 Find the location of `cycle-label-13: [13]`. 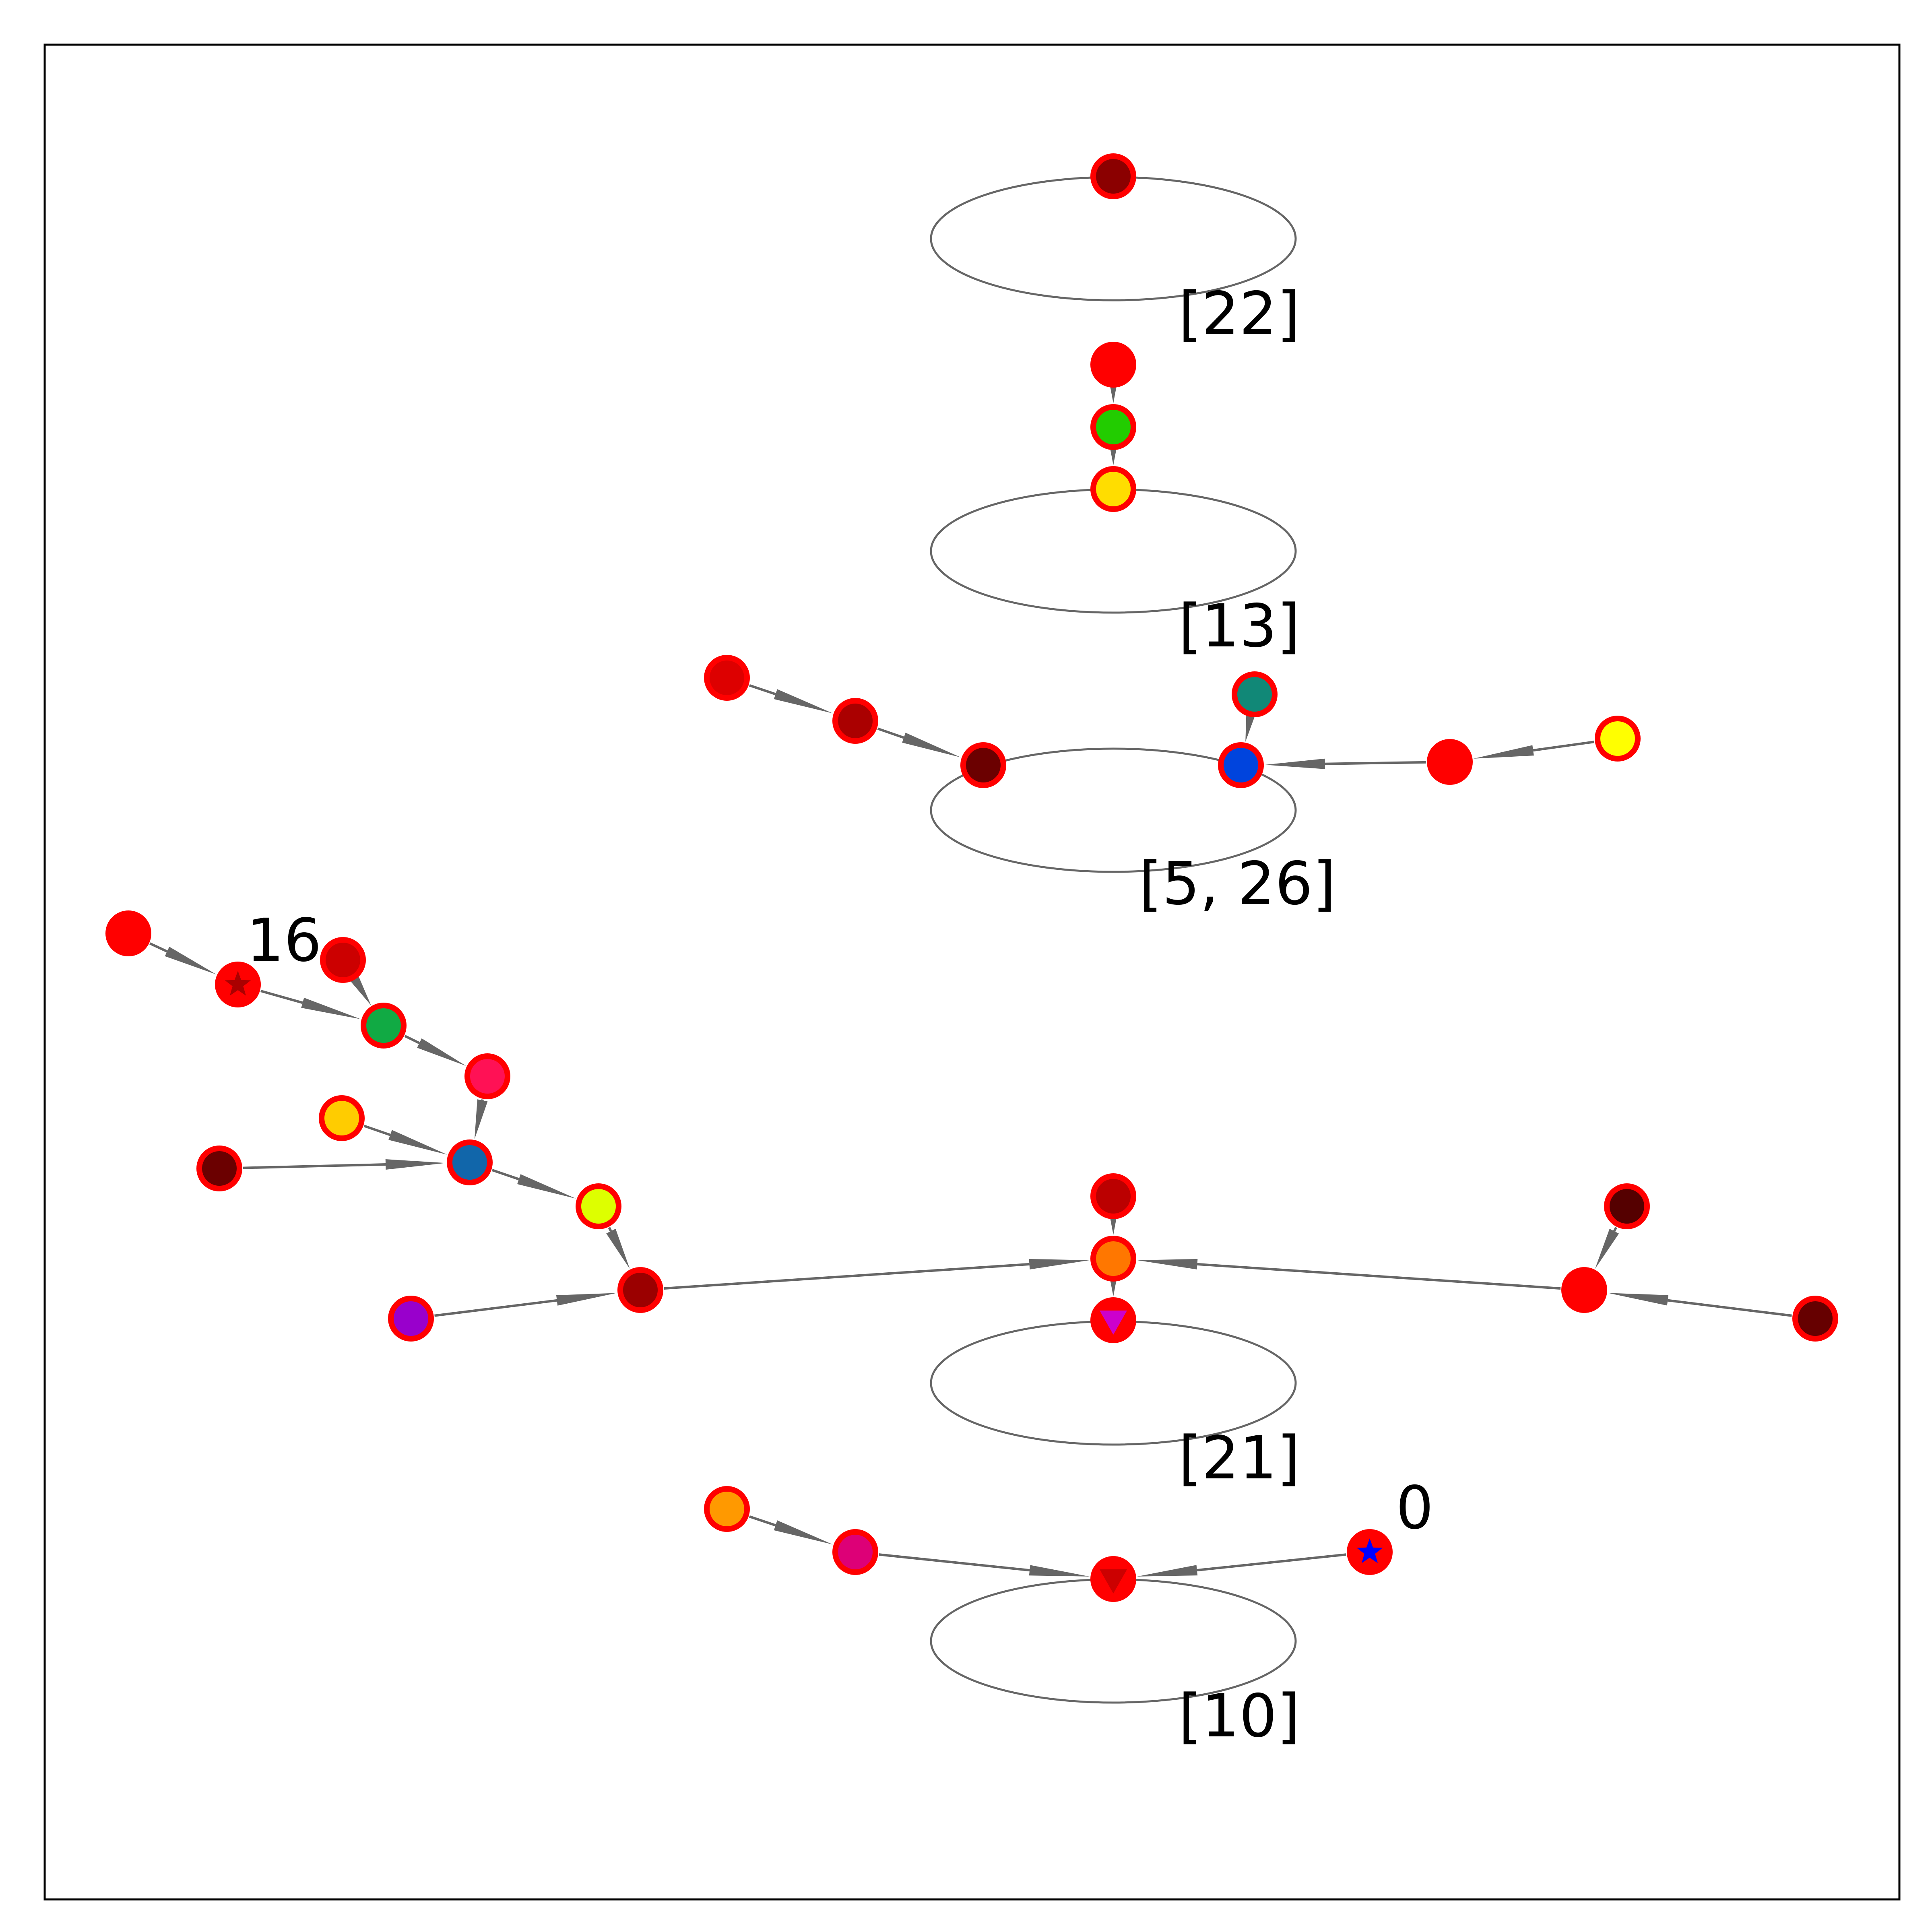

cycle-label-13: [13] is located at coordinates (1239, 626).